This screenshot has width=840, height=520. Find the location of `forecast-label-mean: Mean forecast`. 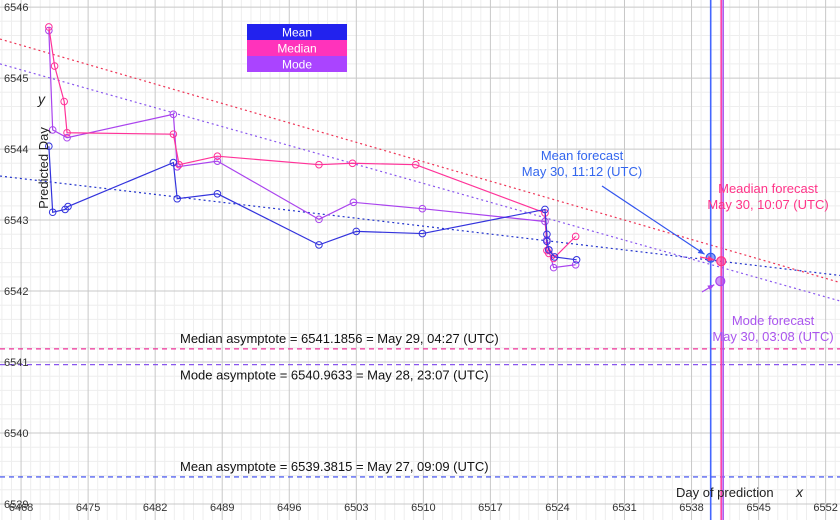

forecast-label-mean: Mean forecast is located at coordinates (582, 155).